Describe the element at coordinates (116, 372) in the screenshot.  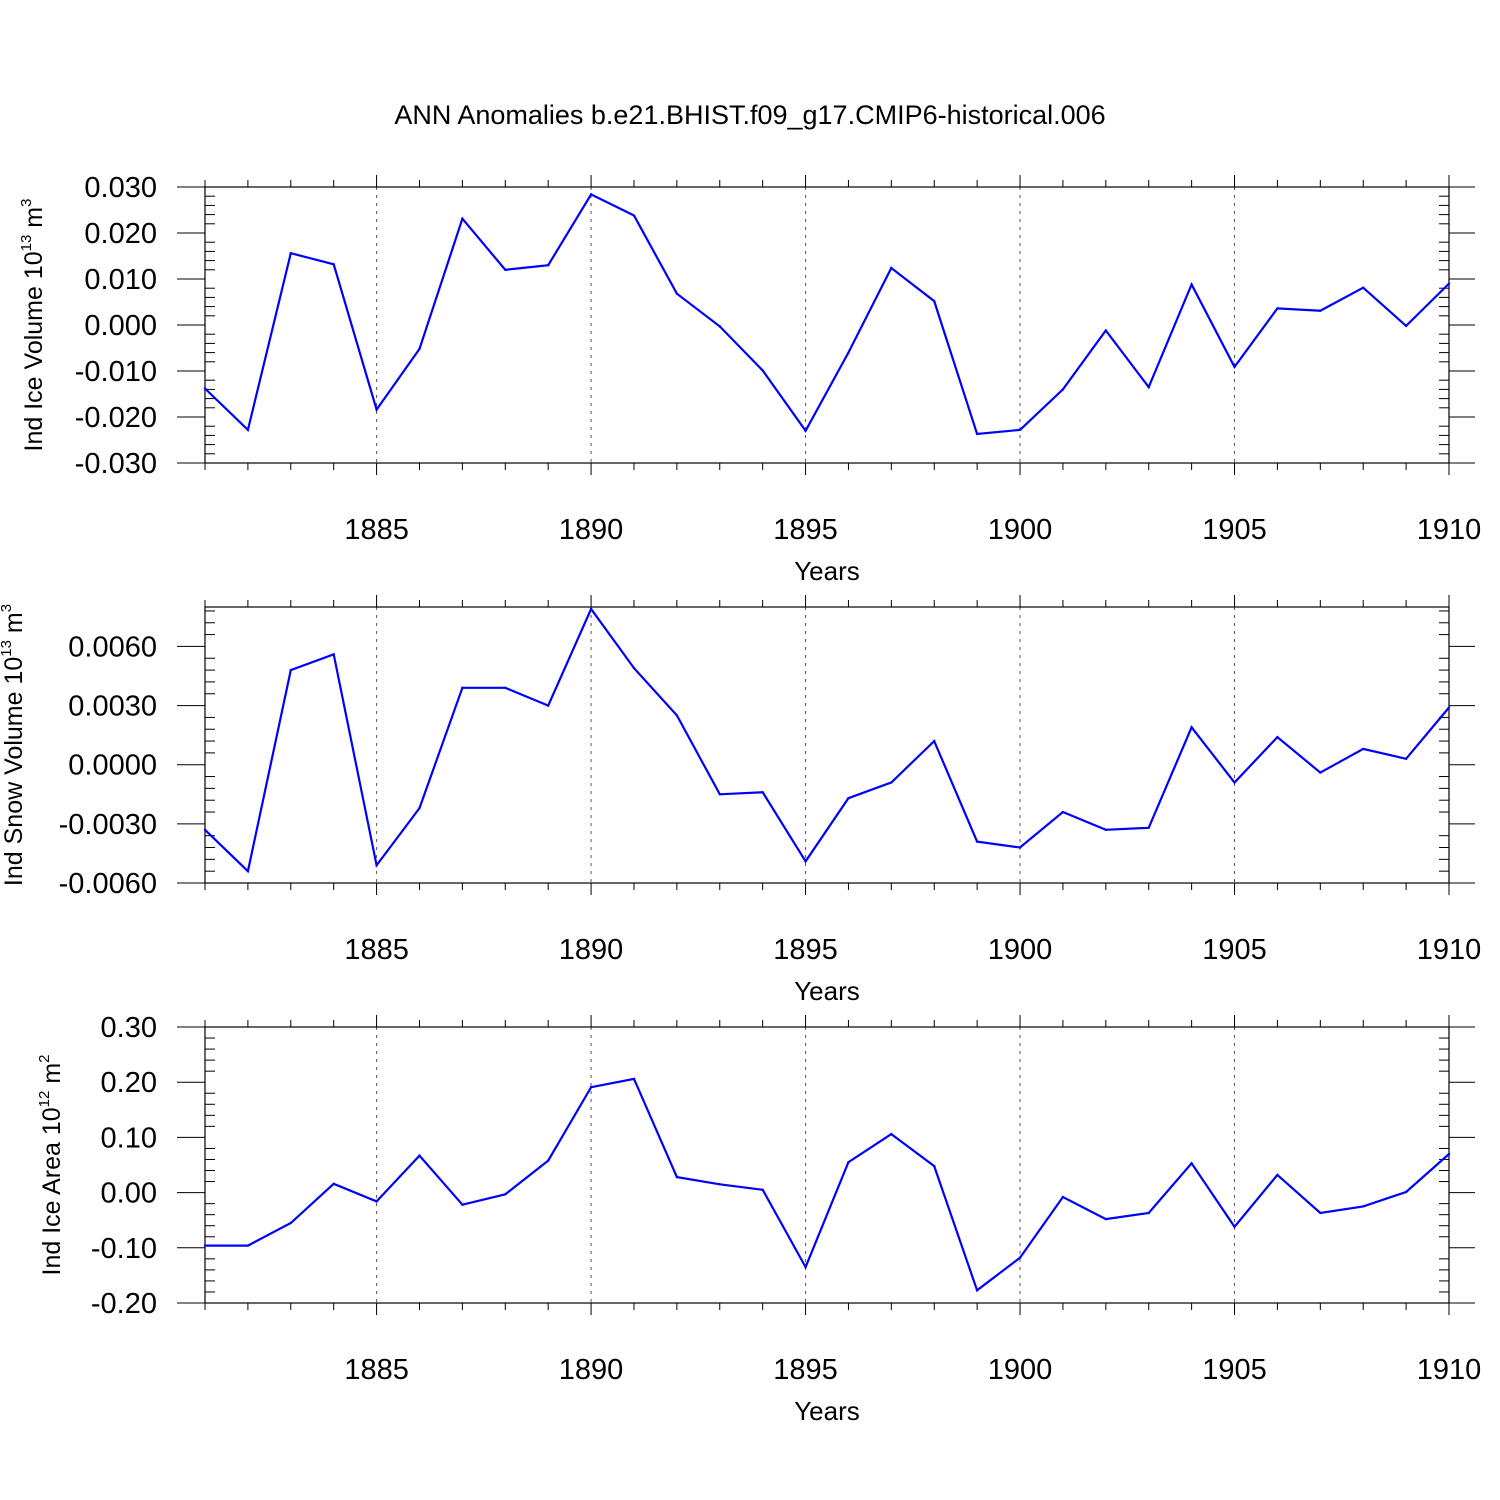
I see `y-tick-label: -0.010` at that location.